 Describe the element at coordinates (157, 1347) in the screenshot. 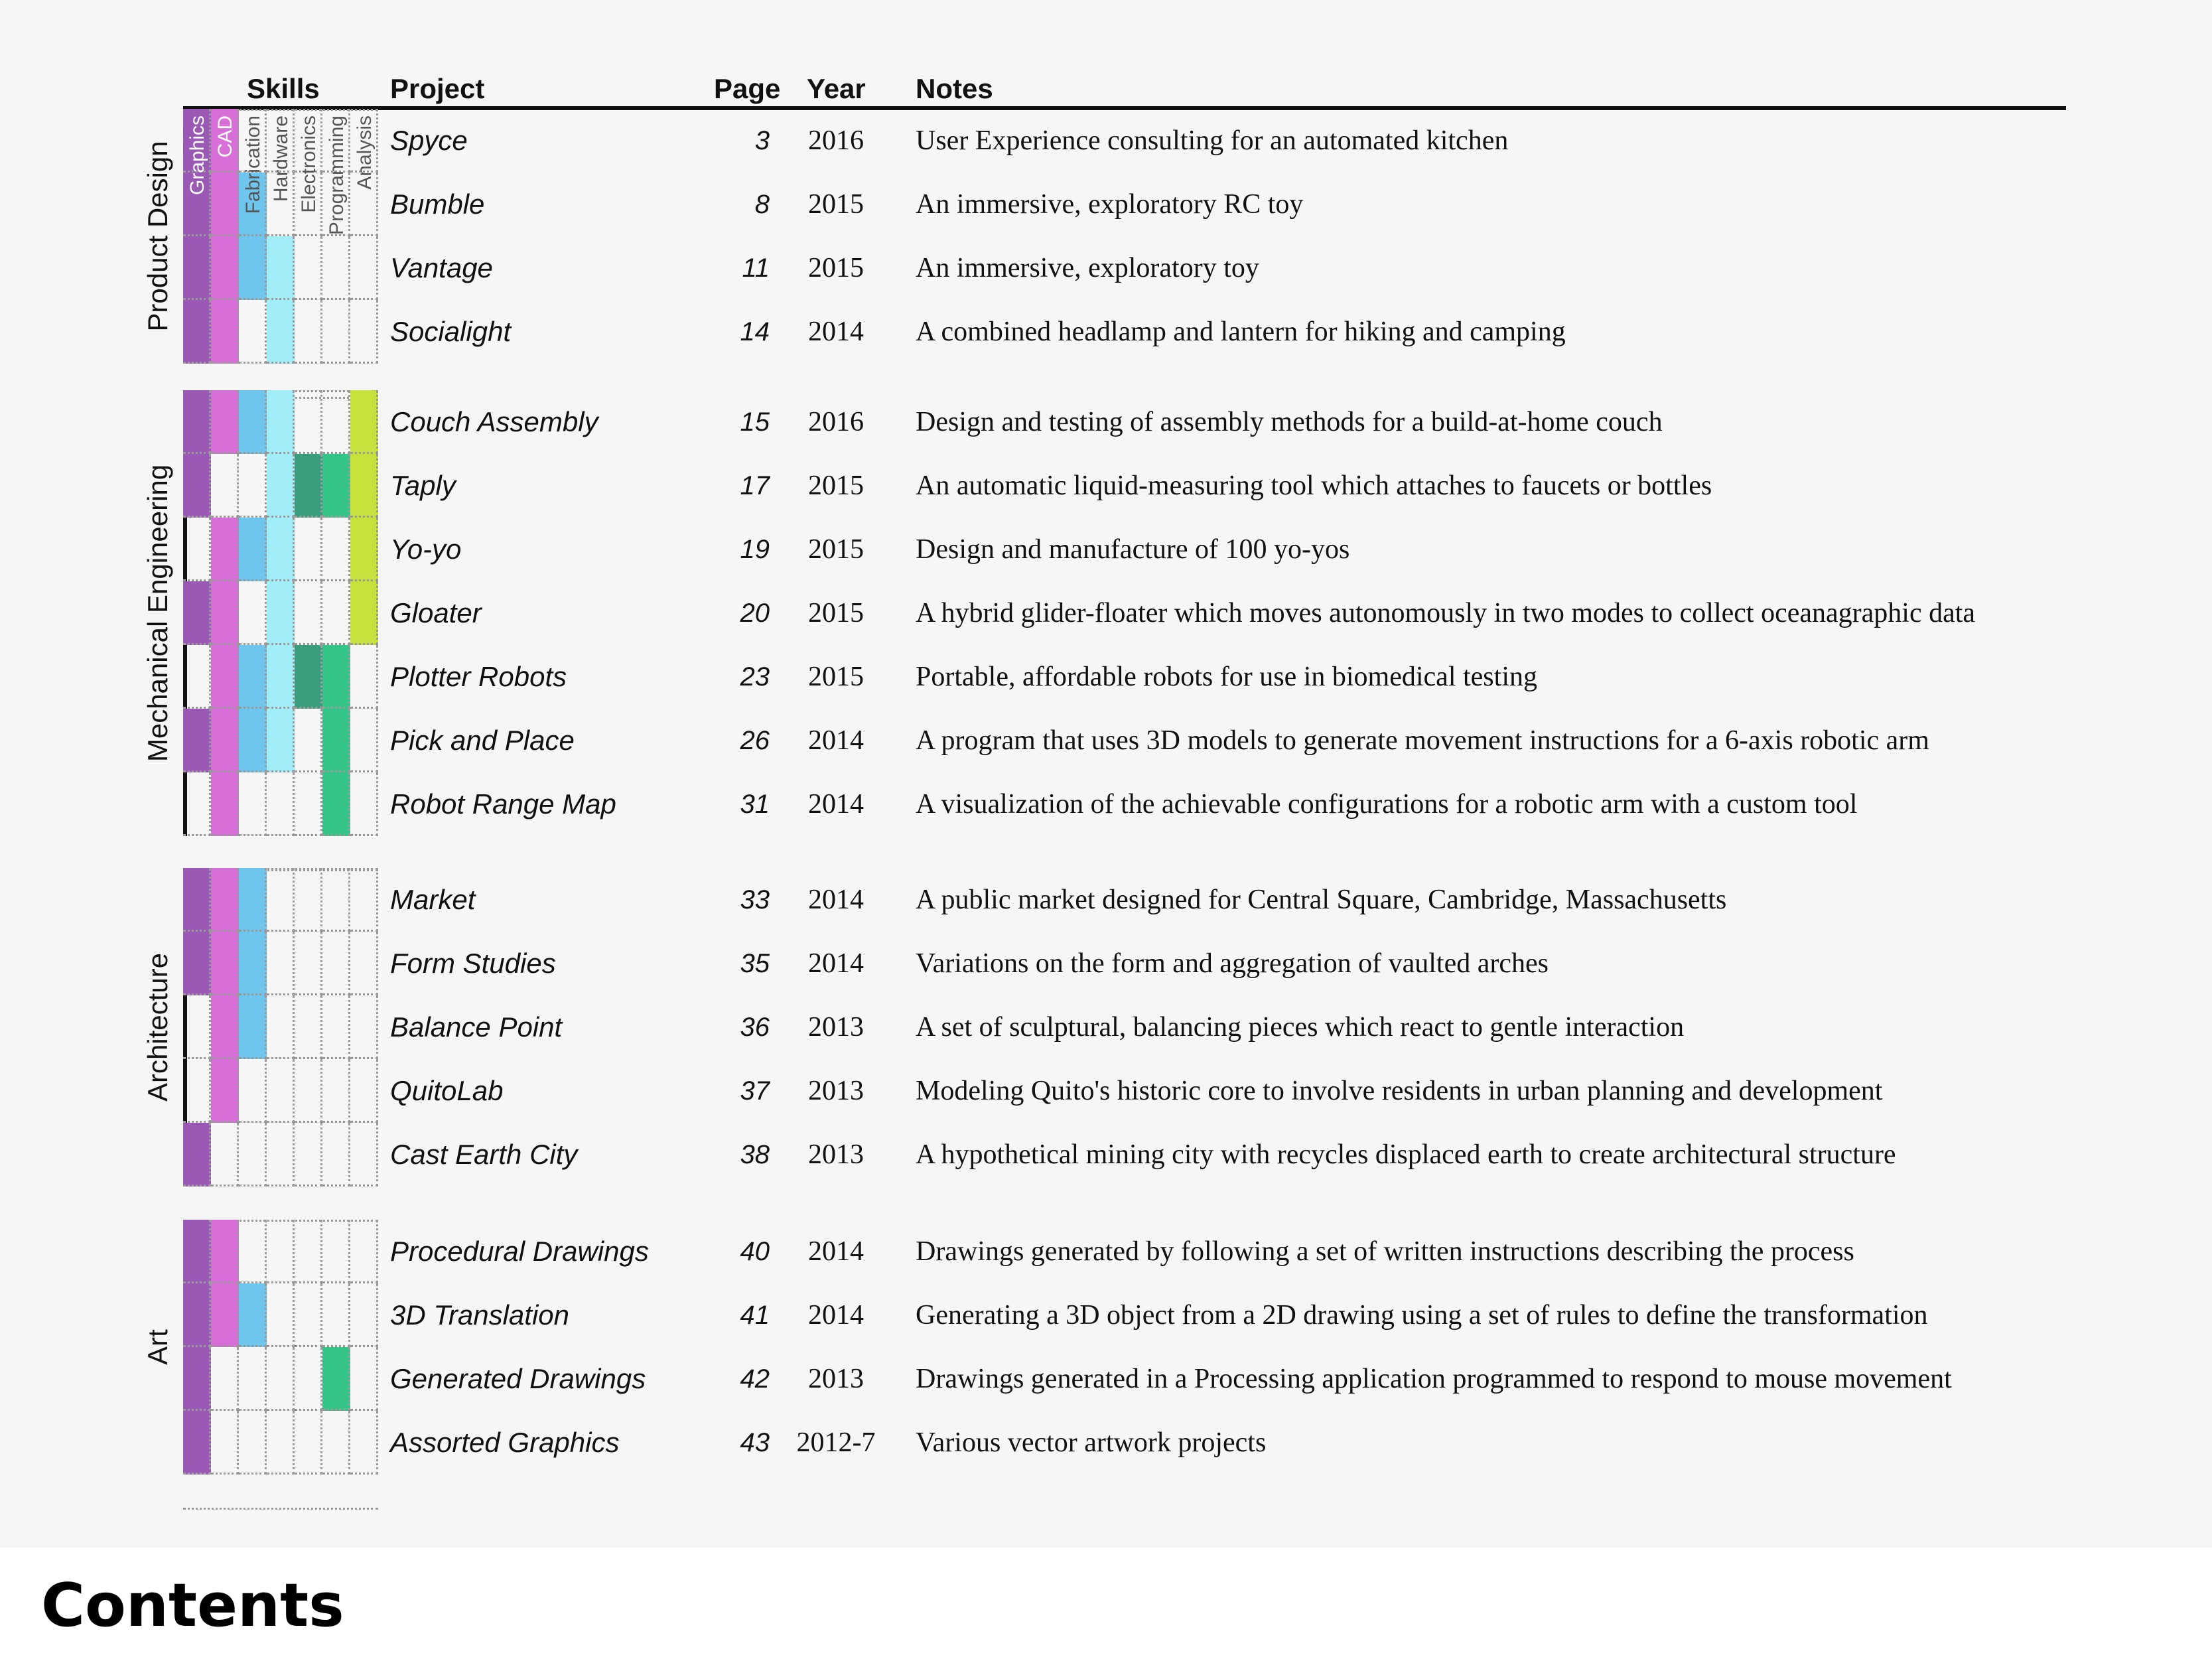

I see `section-label: Art` at that location.